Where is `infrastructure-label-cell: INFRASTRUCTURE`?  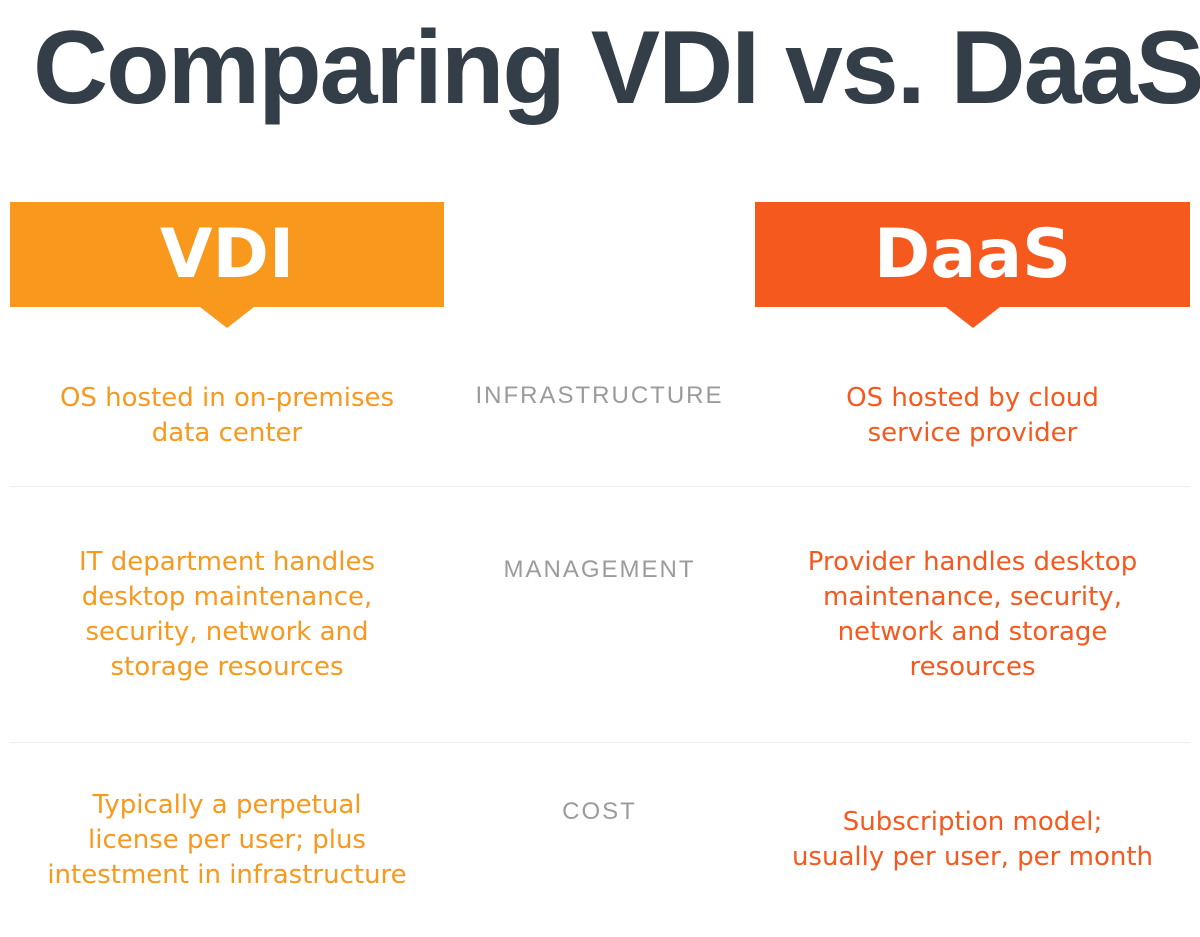
infrastructure-label-cell: INFRASTRUCTURE is located at coordinates (599, 415).